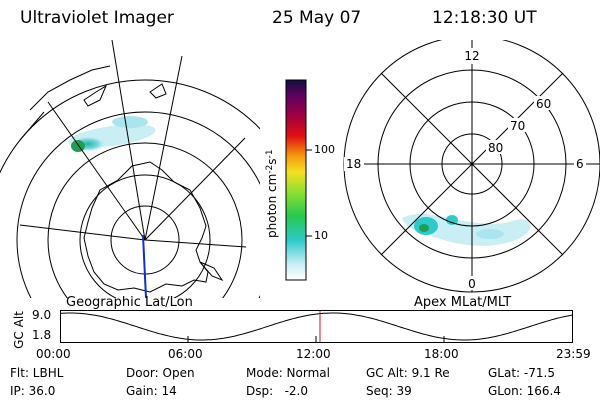  What do you see at coordinates (573, 354) in the screenshot?
I see `x-tick-2359: 23:59` at bounding box center [573, 354].